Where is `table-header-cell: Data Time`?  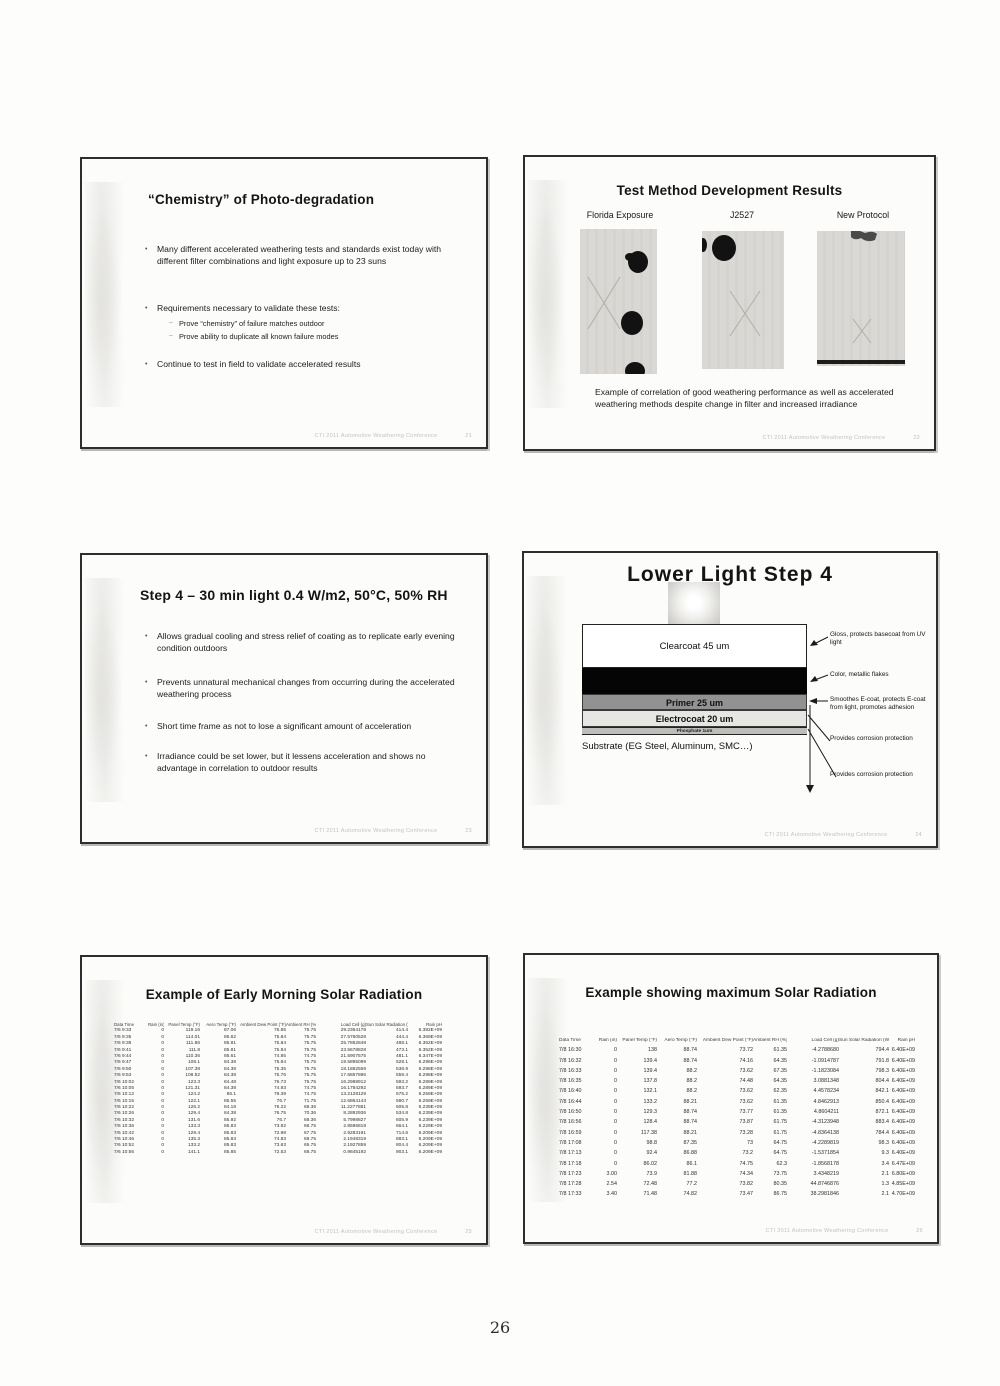 table-header-cell: Data Time is located at coordinates (124, 1024).